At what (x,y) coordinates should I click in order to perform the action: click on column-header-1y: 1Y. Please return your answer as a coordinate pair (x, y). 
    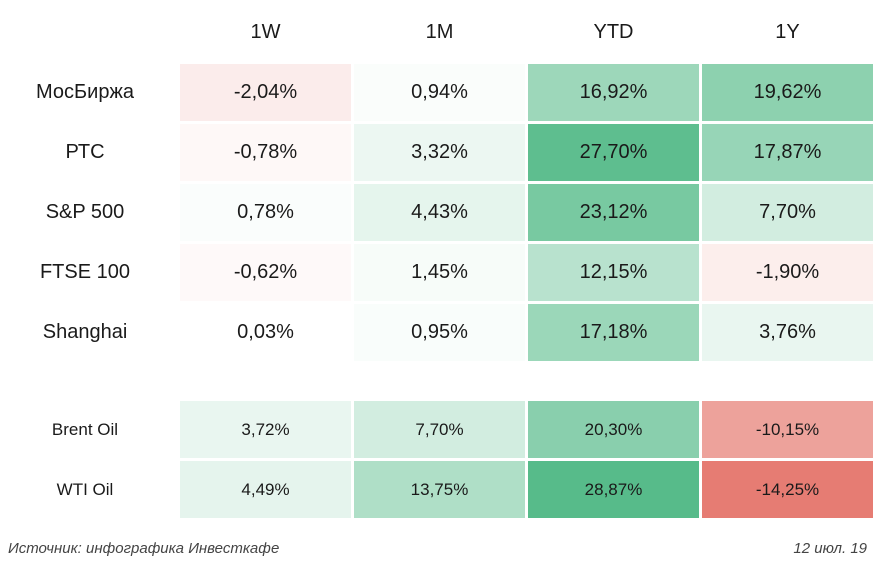
    Looking at the image, I should click on (787, 32).